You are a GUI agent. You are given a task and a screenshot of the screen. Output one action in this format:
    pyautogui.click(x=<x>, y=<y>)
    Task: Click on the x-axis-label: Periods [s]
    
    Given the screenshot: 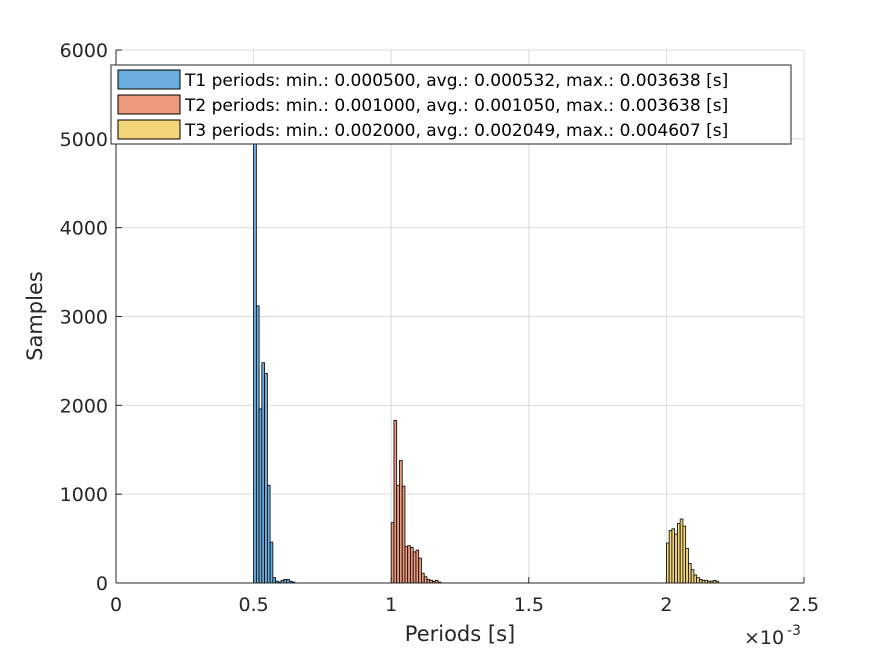 What is the action you would take?
    pyautogui.click(x=460, y=634)
    